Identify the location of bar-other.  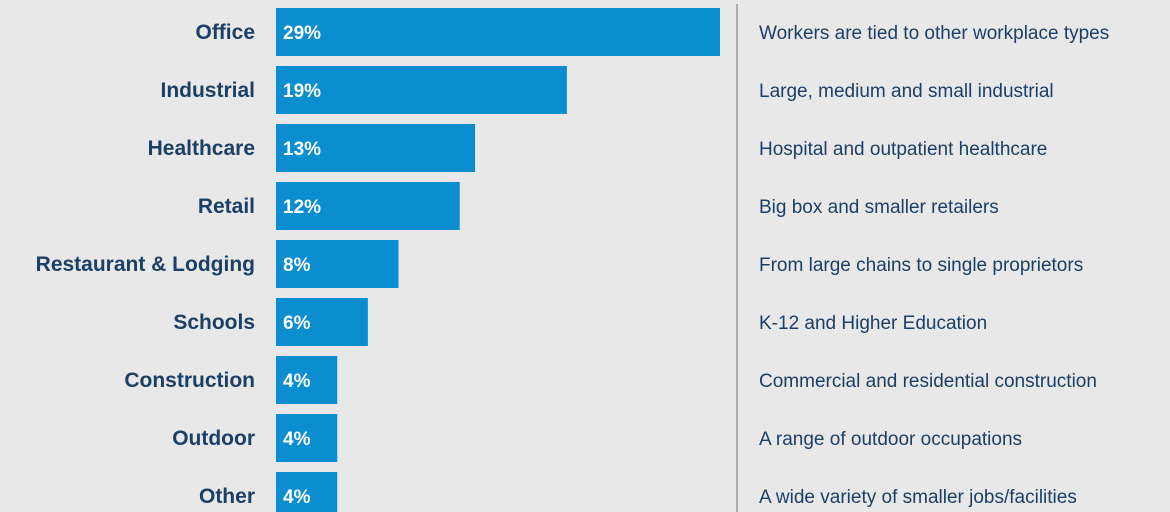
(307, 492).